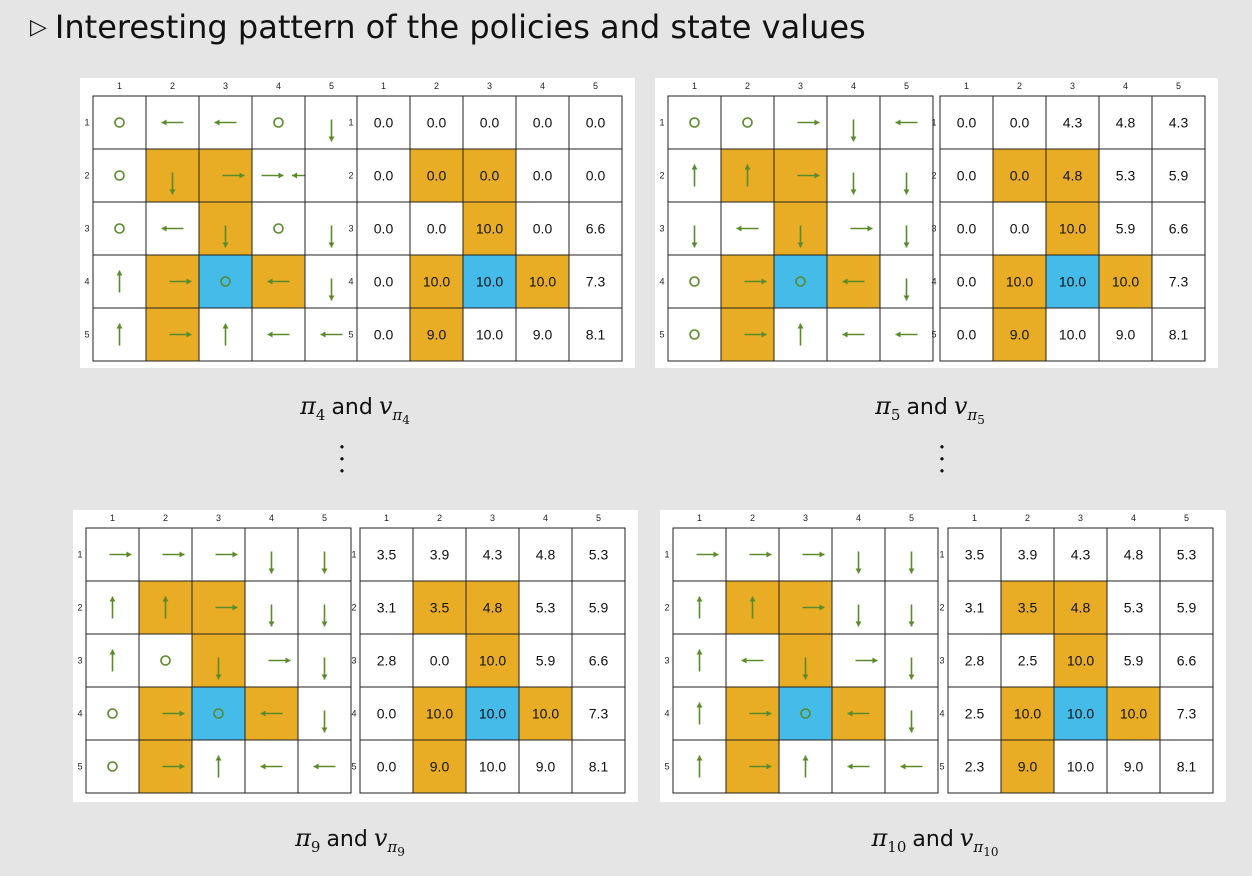  What do you see at coordinates (596, 335) in the screenshot?
I see `state-value: 8.1` at bounding box center [596, 335].